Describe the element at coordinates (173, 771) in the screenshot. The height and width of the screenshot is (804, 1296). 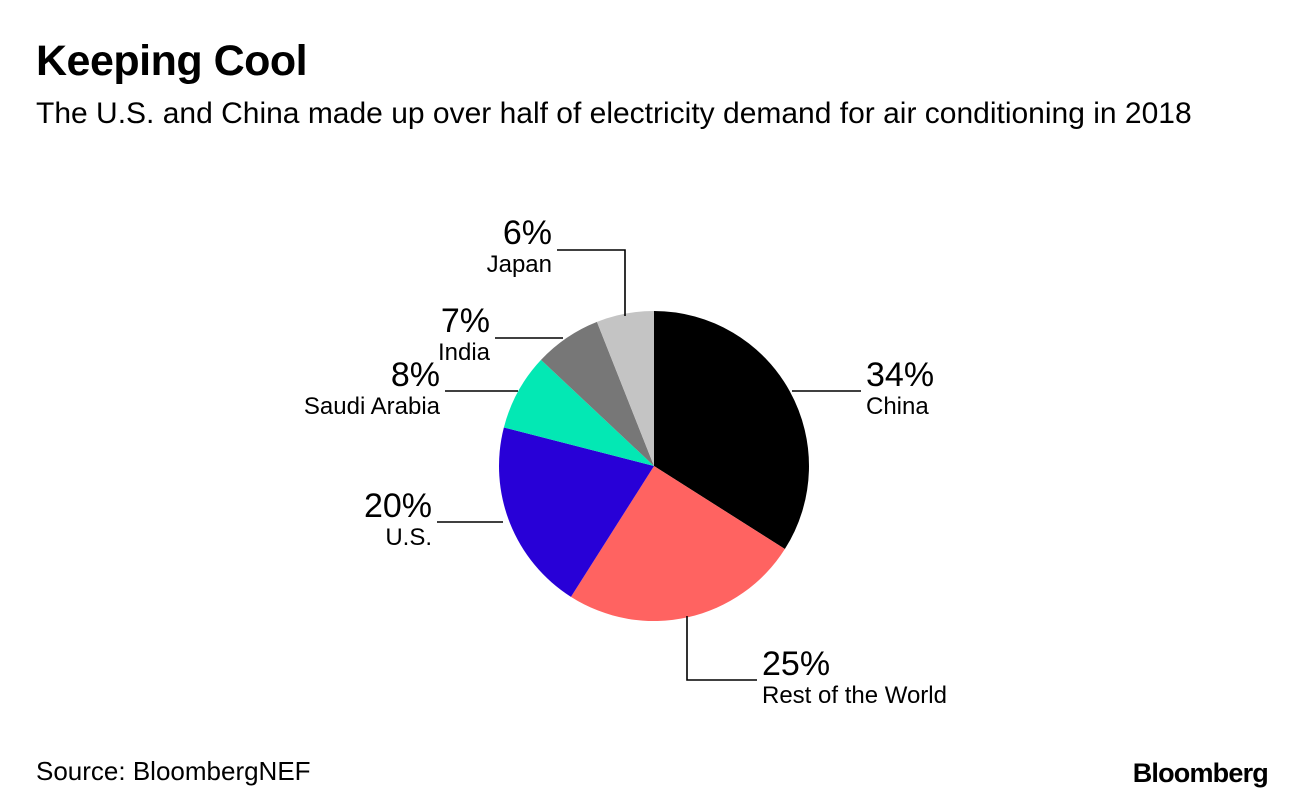
I see `source-note: Source: BloombergNEF` at that location.